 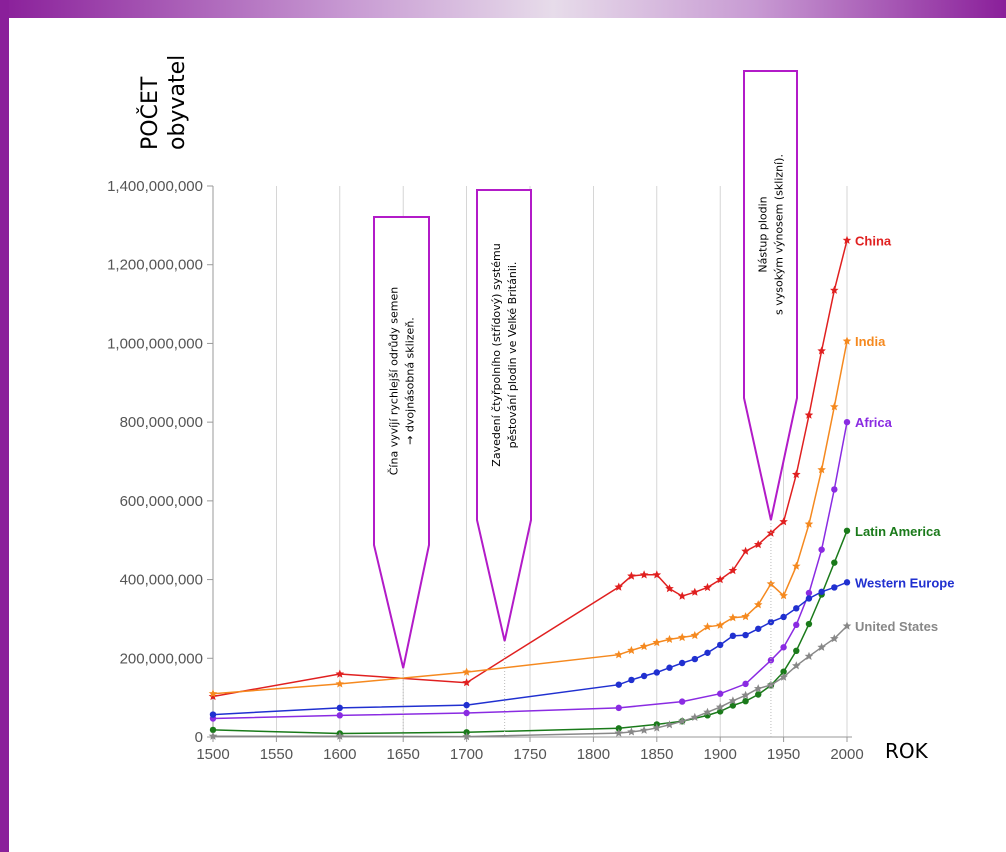 I want to click on callout-text-line: s vysokým výnosem (sklizní)., so click(x=779, y=234).